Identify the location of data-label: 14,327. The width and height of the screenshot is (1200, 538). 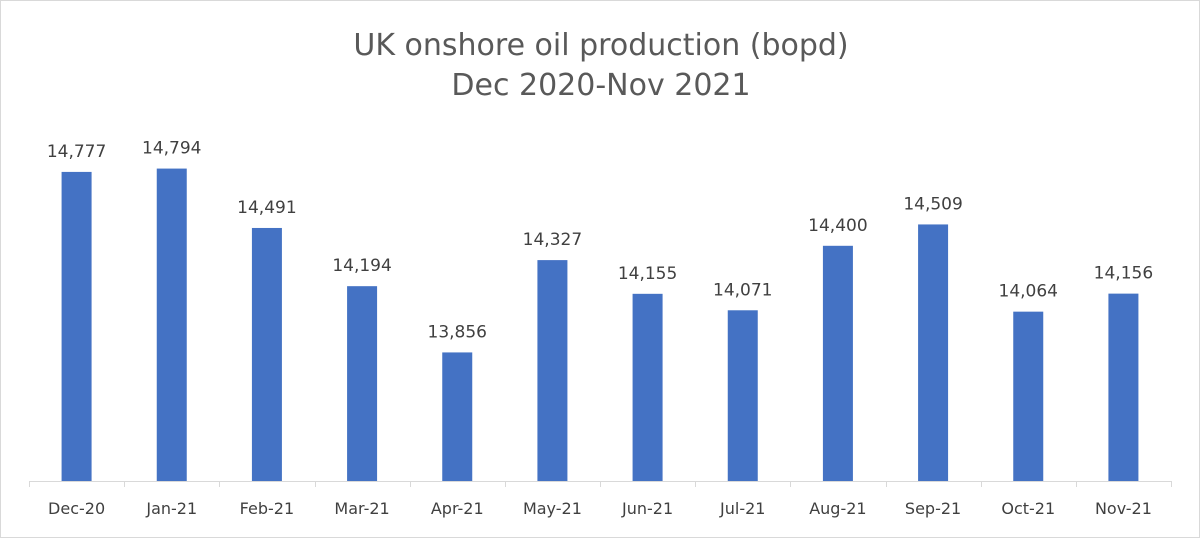
(552, 240).